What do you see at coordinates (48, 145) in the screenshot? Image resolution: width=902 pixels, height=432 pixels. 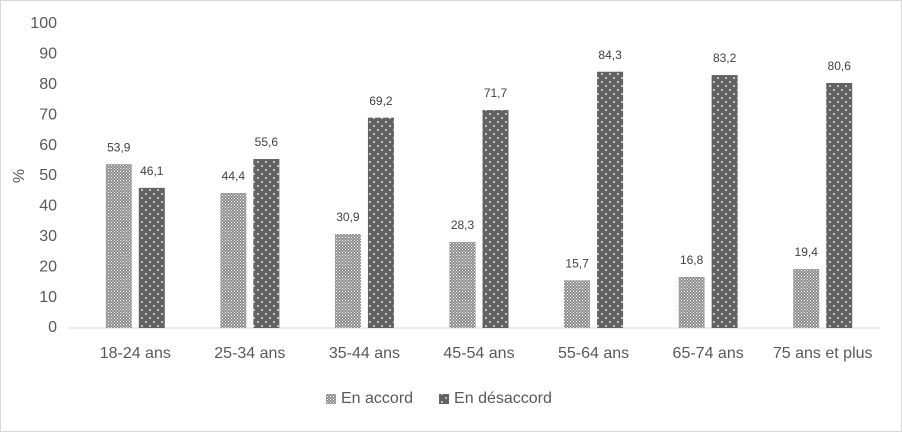 I see `y-tick-label: 60` at bounding box center [48, 145].